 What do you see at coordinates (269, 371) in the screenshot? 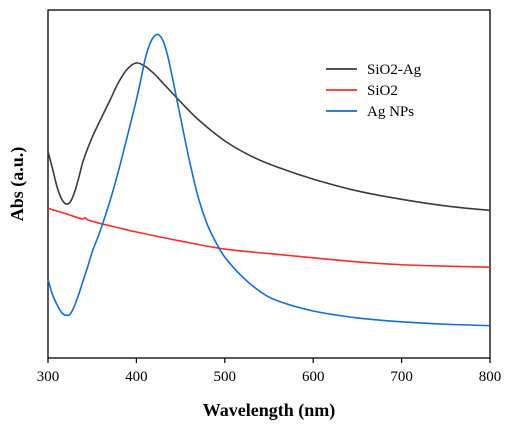
I see `x-axis: 300 400 500 600 700 800` at bounding box center [269, 371].